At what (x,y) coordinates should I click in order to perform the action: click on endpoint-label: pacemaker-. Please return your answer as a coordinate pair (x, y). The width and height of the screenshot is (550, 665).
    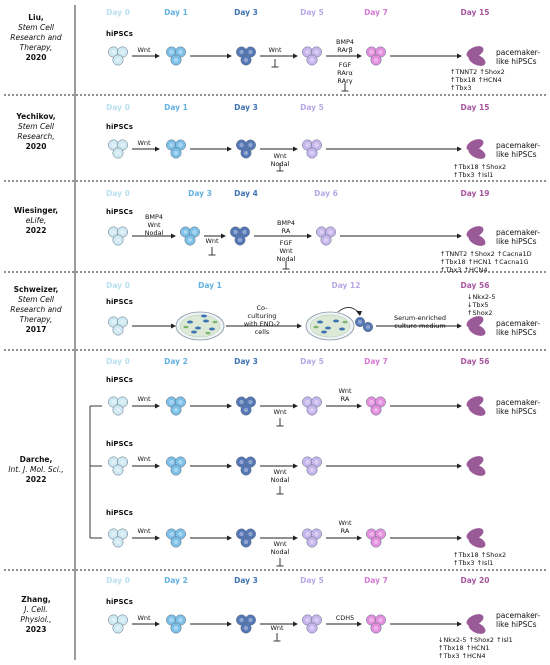
    Looking at the image, I should click on (518, 52).